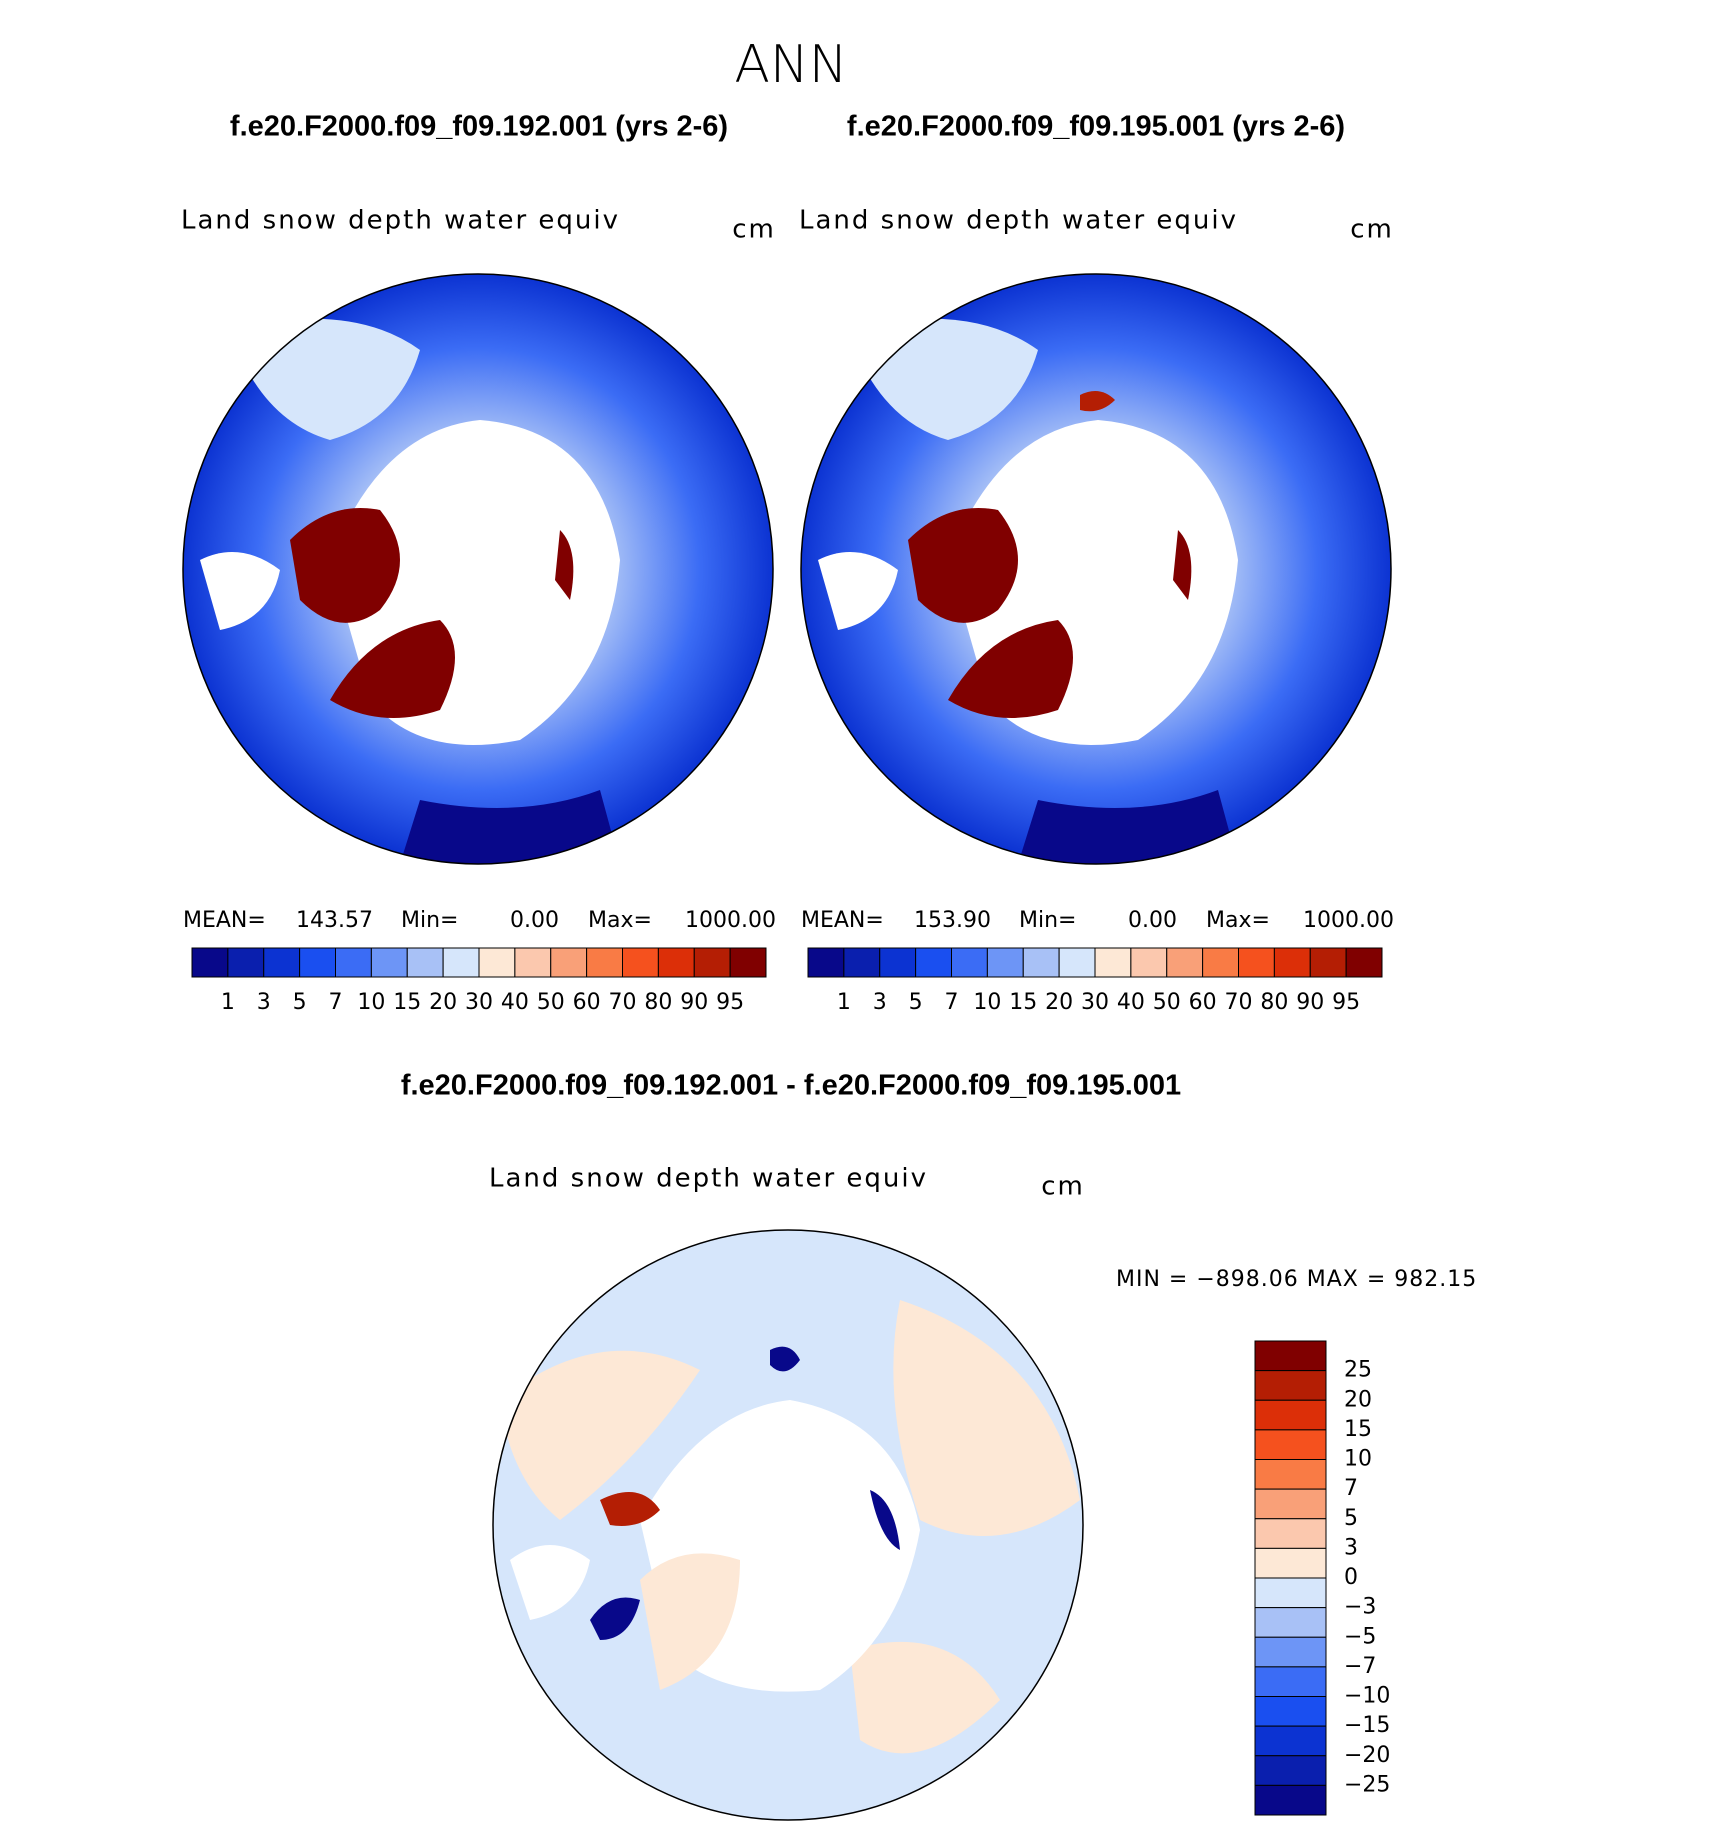 This screenshot has width=1710, height=1839. I want to click on colorbar-label: 90, so click(694, 1002).